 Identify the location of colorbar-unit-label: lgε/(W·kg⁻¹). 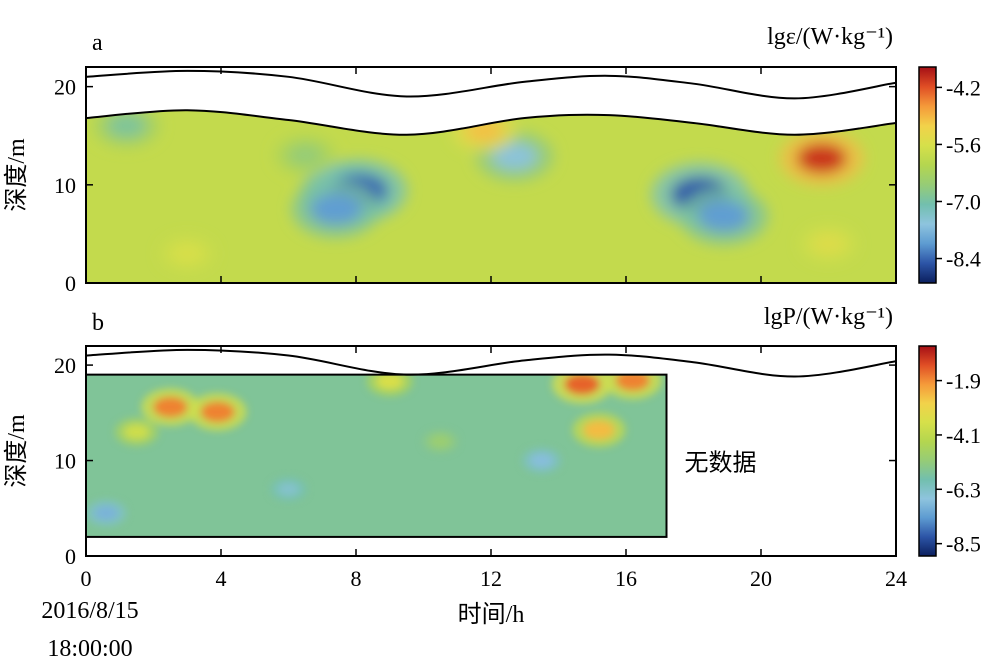
(830, 37).